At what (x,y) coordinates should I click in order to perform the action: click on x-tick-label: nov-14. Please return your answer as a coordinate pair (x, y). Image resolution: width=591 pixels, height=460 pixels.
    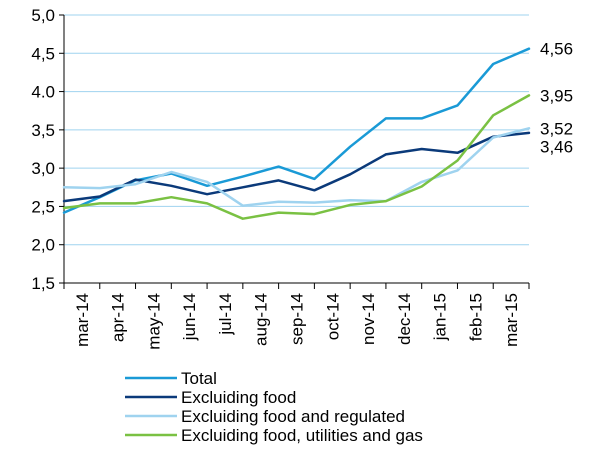
    Looking at the image, I should click on (368, 319).